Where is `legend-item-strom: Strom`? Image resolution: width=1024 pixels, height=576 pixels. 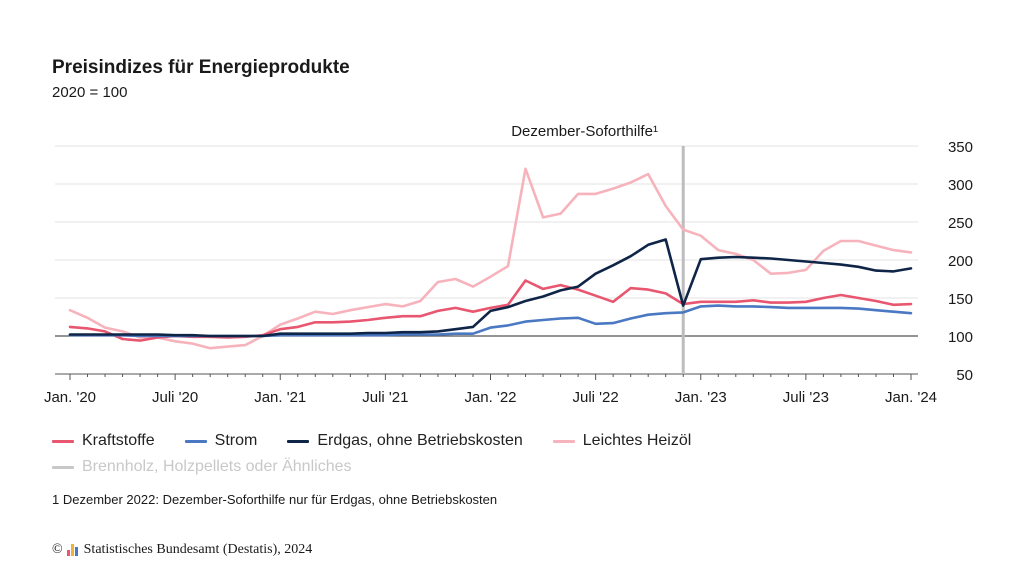
legend-item-strom: Strom is located at coordinates (221, 441).